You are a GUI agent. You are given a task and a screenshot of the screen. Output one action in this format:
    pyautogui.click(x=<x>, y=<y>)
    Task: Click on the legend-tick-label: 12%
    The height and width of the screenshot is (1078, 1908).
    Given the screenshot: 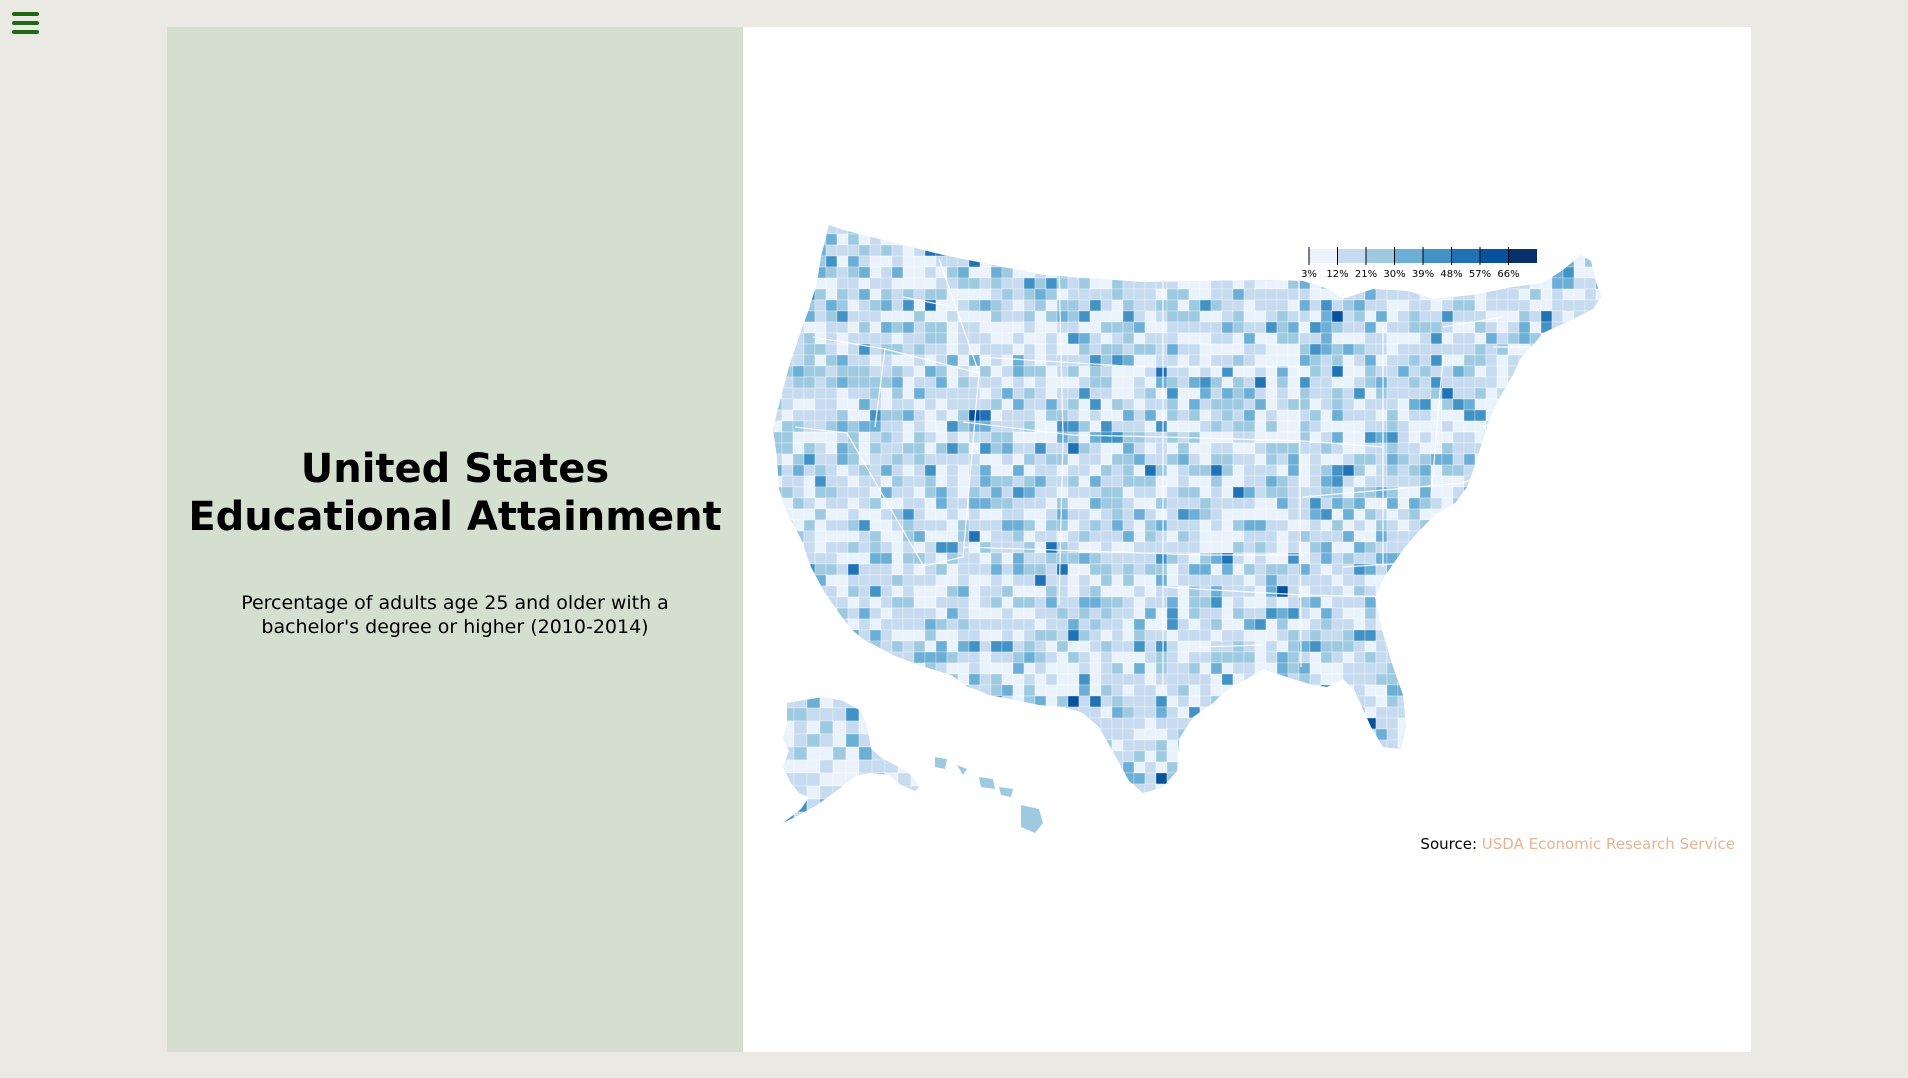 What is the action you would take?
    pyautogui.click(x=1337, y=274)
    